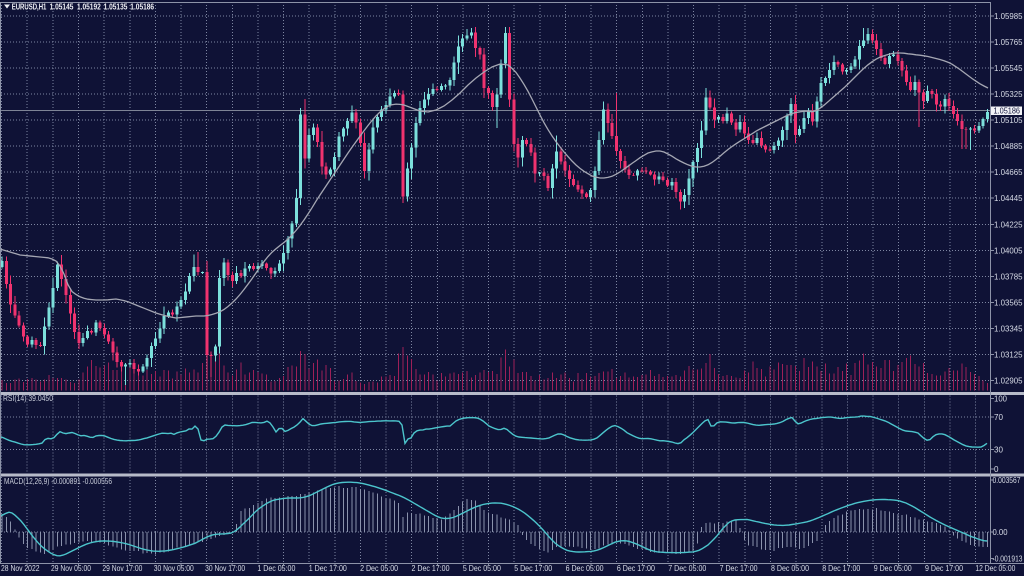 The height and width of the screenshot is (576, 1024). Describe the element at coordinates (174, 568) in the screenshot. I see `svg-text: 30 Nov 05:00` at that location.